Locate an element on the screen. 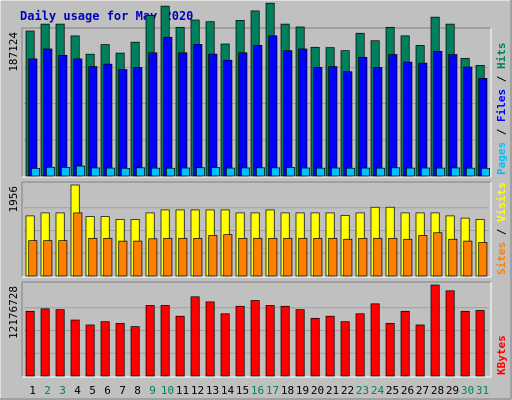 Image resolution: width=512 pixels, height=400 pixels. x-tick-label-day-20: 20 is located at coordinates (317, 390).